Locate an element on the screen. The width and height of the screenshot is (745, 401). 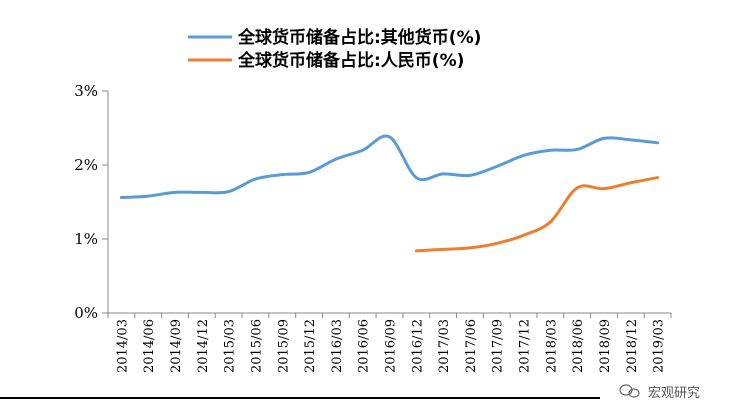
x-tick-label: 2018/06 is located at coordinates (578, 346).